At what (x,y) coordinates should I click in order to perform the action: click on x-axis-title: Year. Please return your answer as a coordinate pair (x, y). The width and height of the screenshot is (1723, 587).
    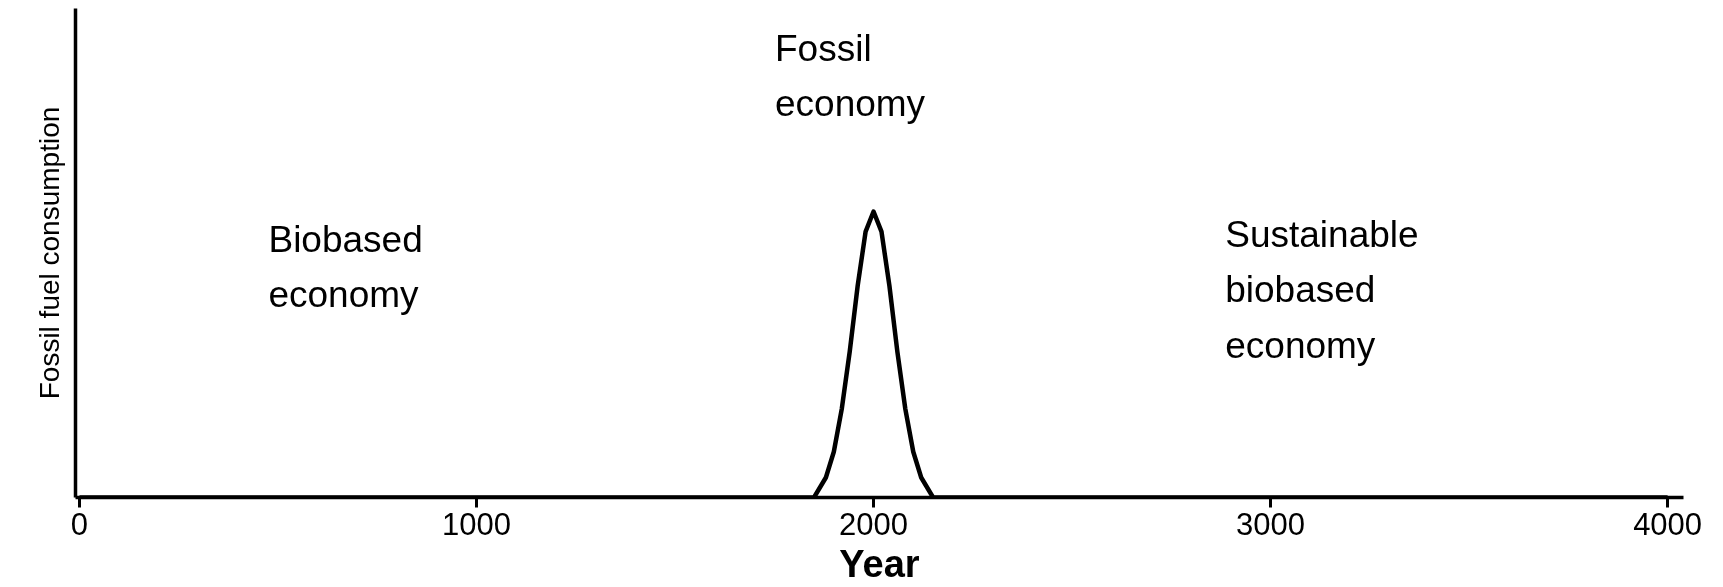
    Looking at the image, I should click on (879, 563).